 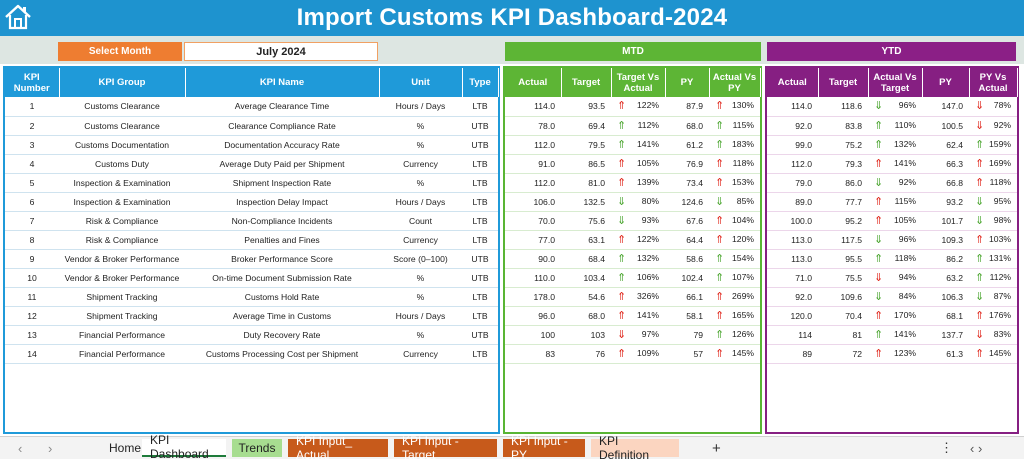 What do you see at coordinates (743, 219) in the screenshot?
I see `mtd-avp-value: 104%` at bounding box center [743, 219].